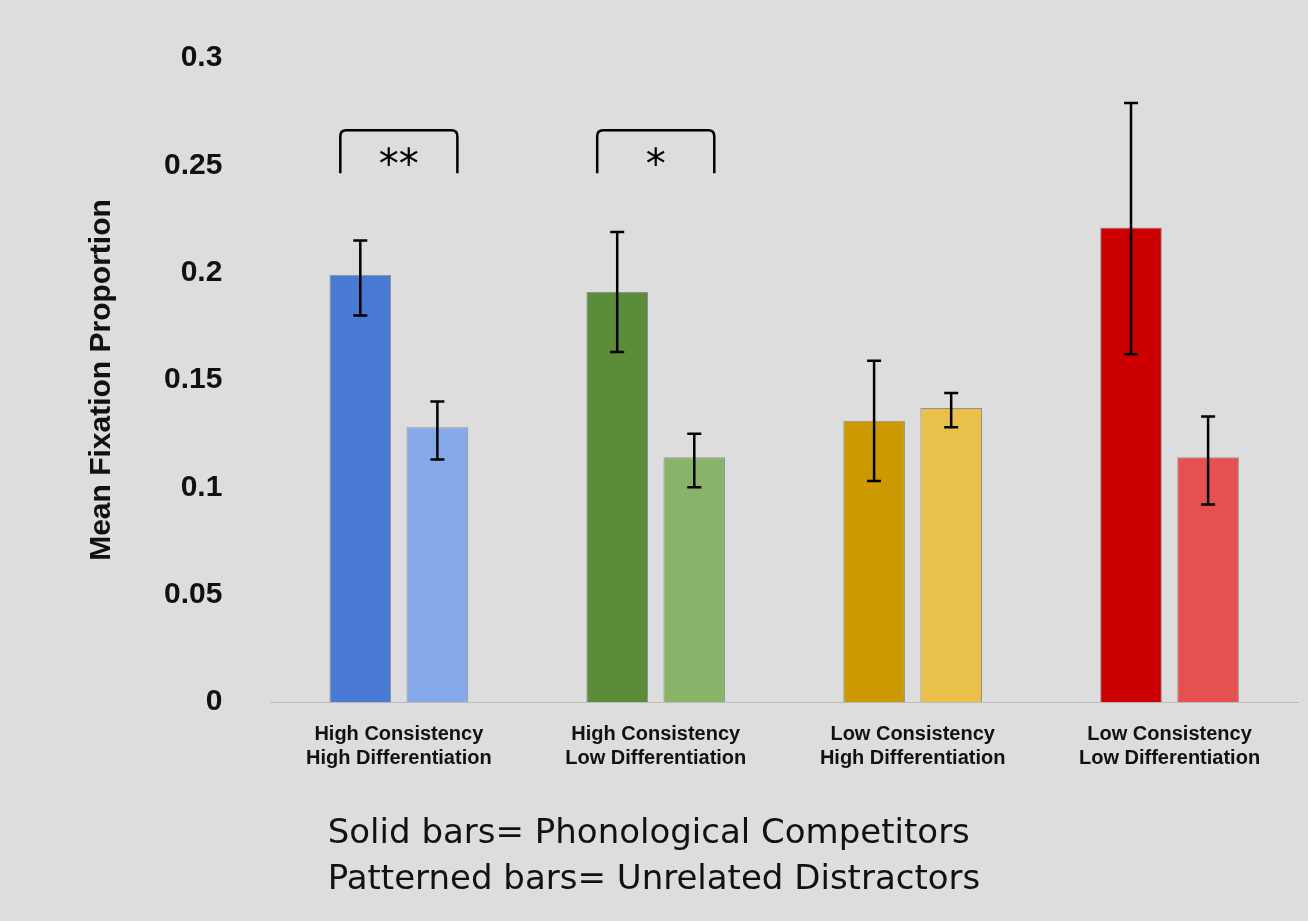 This screenshot has height=921, width=1308. I want to click on annotation: **, so click(398, 163).